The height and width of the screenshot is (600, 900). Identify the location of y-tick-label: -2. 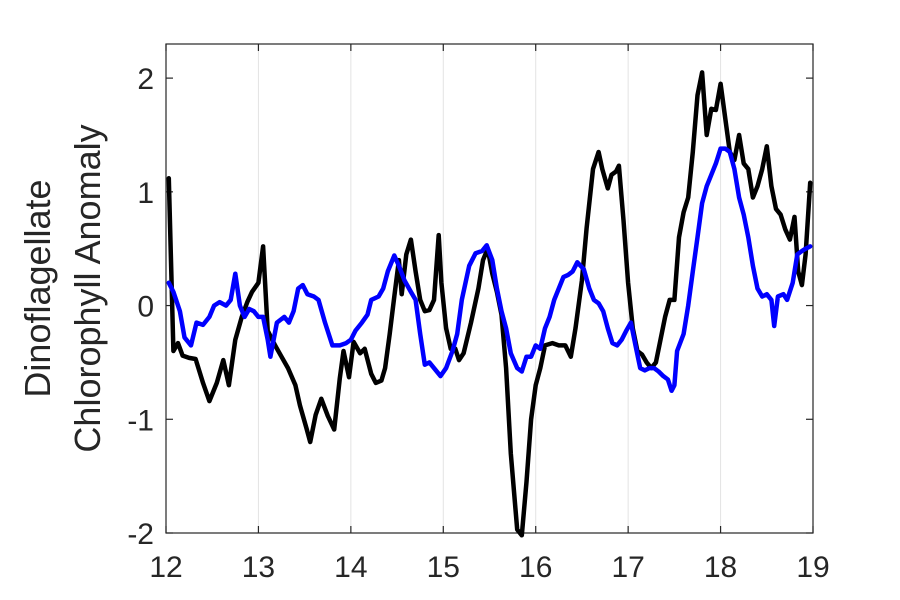
(140, 534).